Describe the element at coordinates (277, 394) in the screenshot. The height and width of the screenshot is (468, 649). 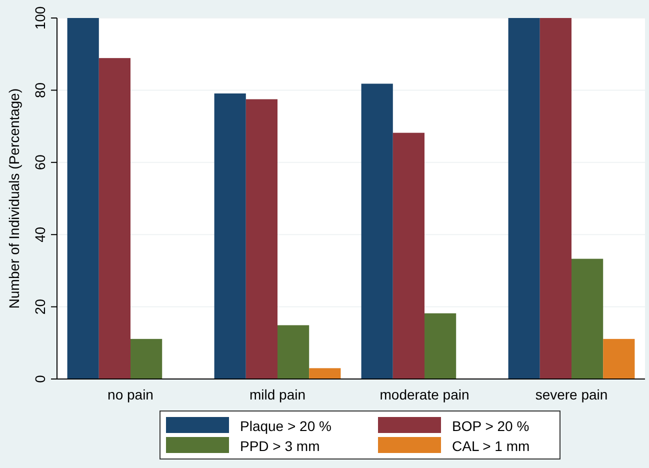
I see `x-tick-label: mild pain` at that location.